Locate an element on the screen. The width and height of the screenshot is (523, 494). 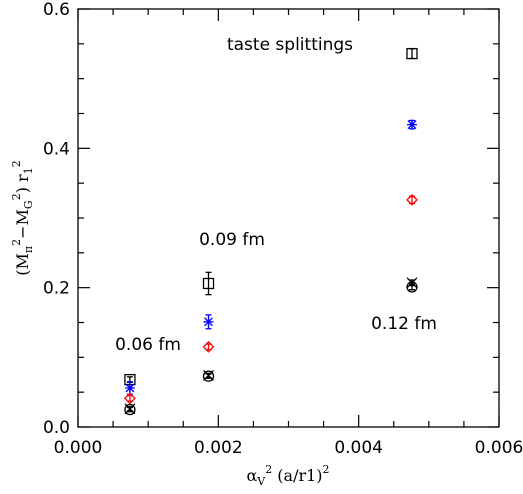
cross-marker is located at coordinates (412, 283).